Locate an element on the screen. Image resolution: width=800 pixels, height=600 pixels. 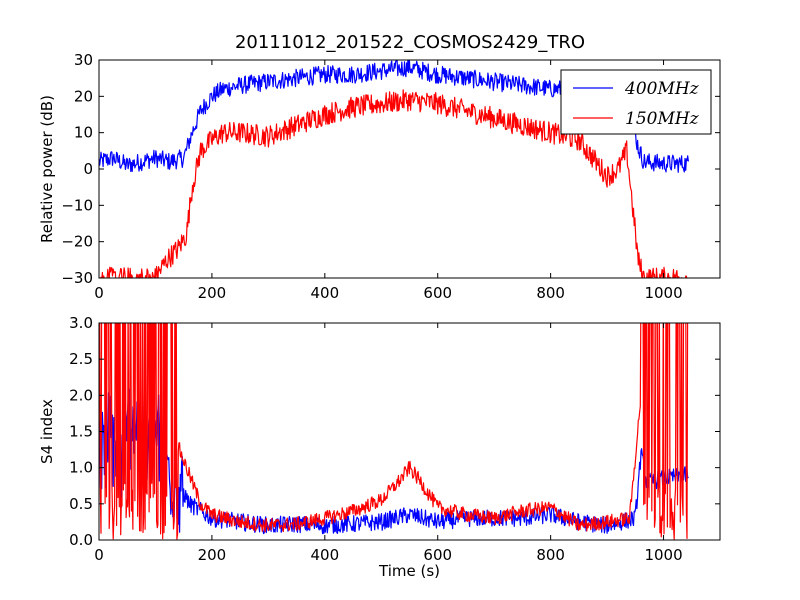
y-tick-label: 20 is located at coordinates (83, 96).